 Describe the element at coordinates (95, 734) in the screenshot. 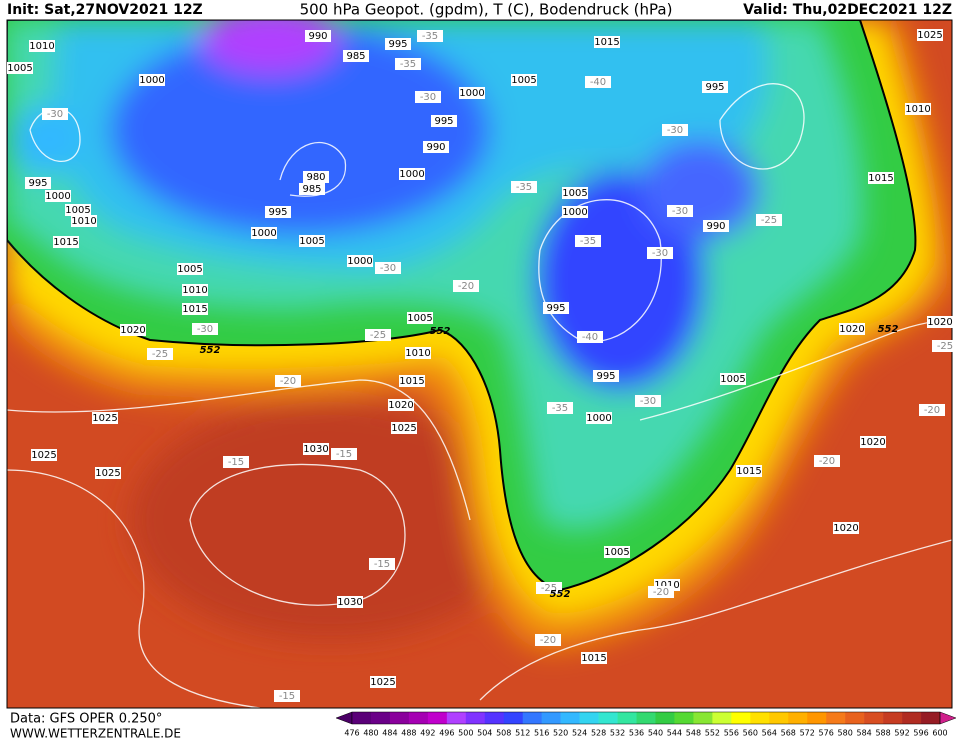

I see `site: WWW.WETTERZENTRALE.DE` at that location.